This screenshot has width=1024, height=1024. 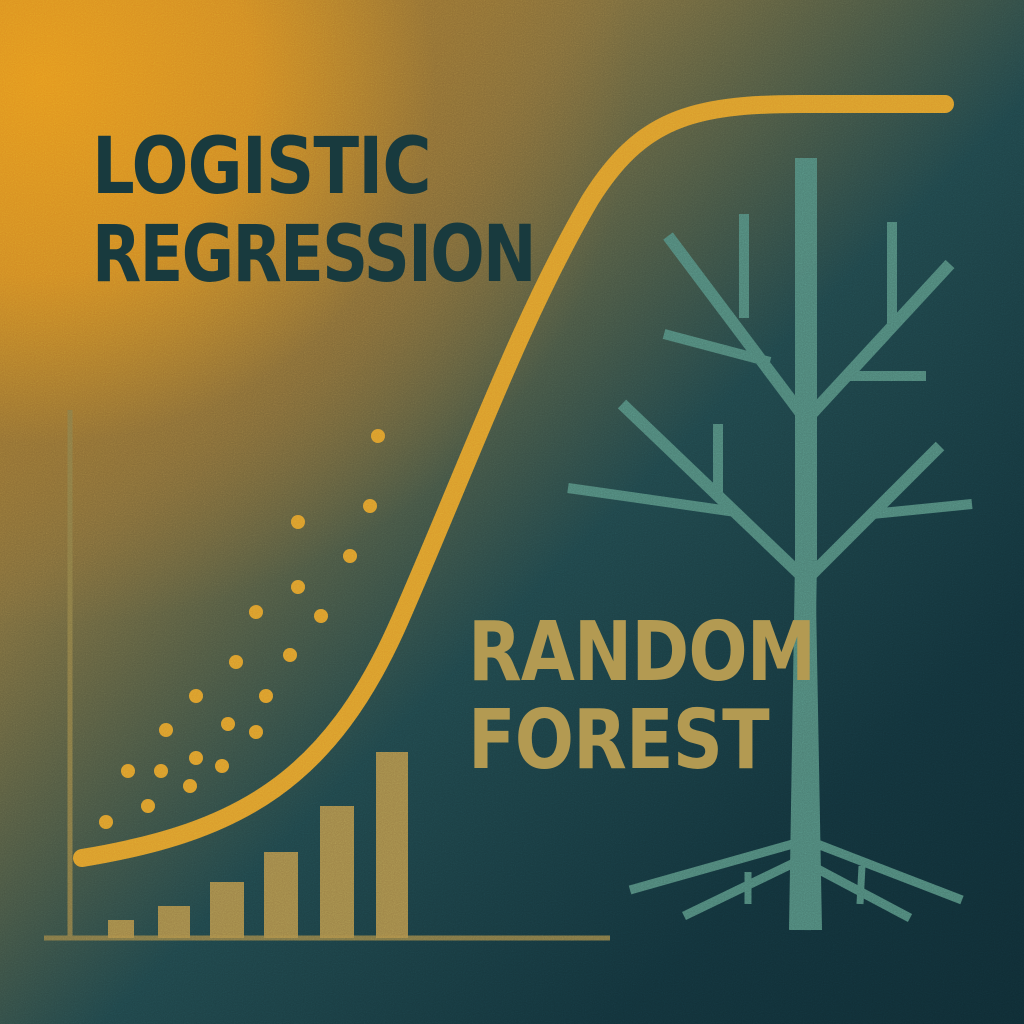 I want to click on title-line: REGRESSION, so click(x=314, y=255).